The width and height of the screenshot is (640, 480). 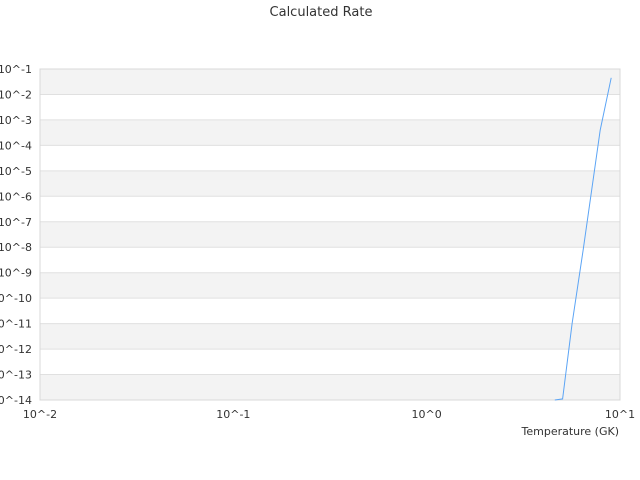 I want to click on x-tick-label: 10^0, so click(x=427, y=414).